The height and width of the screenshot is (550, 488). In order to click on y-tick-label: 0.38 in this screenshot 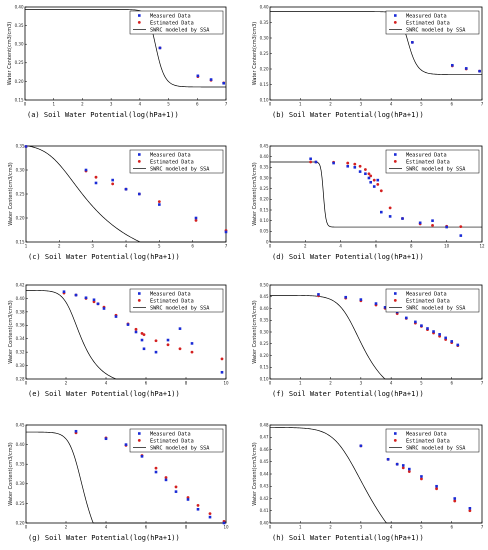, I will do `click(20, 311)`.